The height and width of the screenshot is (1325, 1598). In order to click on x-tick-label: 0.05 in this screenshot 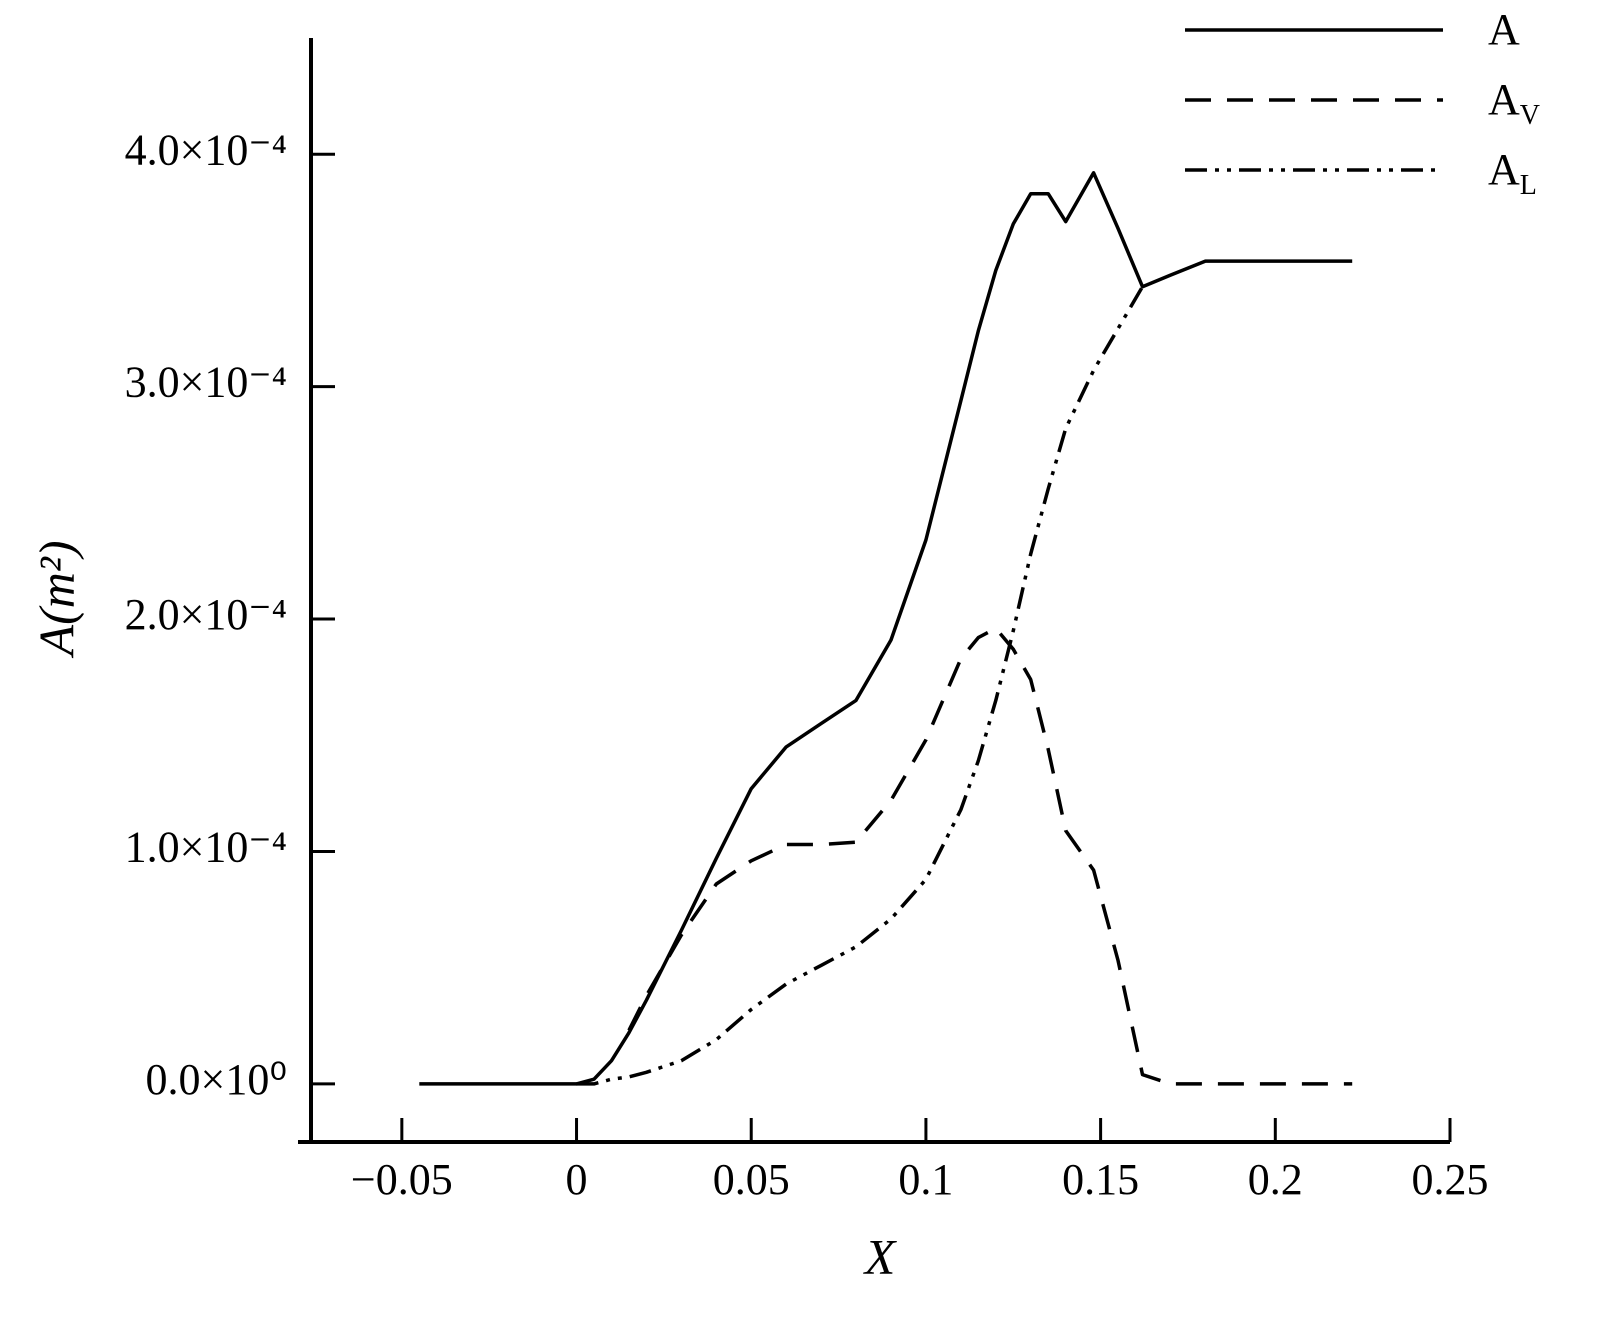, I will do `click(751, 1179)`.